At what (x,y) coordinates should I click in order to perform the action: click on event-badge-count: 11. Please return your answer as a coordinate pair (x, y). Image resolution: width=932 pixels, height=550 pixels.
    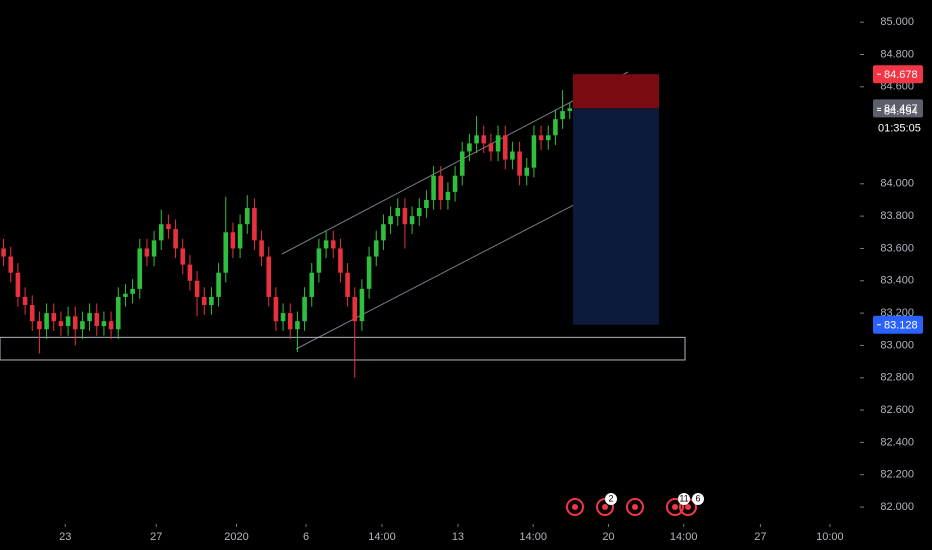
    Looking at the image, I should click on (683, 498).